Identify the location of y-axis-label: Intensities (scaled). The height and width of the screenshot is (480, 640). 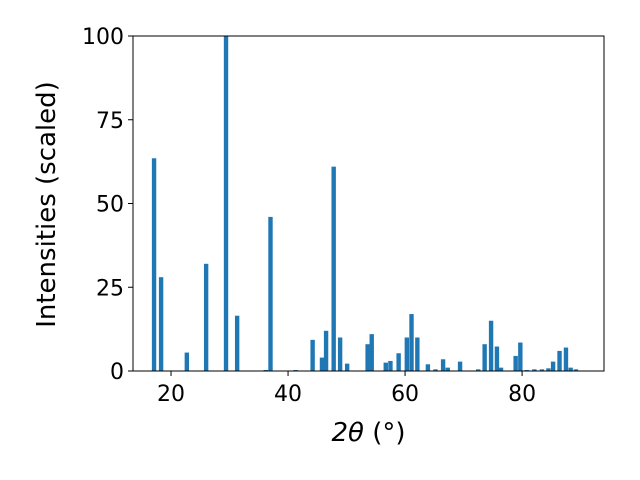
(47, 204).